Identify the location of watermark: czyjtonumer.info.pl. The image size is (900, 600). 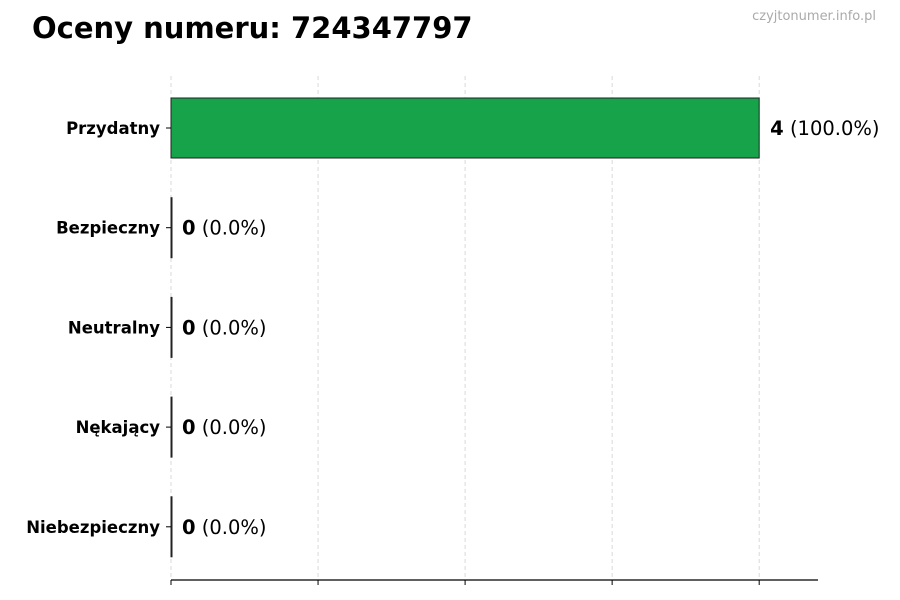
(814, 16).